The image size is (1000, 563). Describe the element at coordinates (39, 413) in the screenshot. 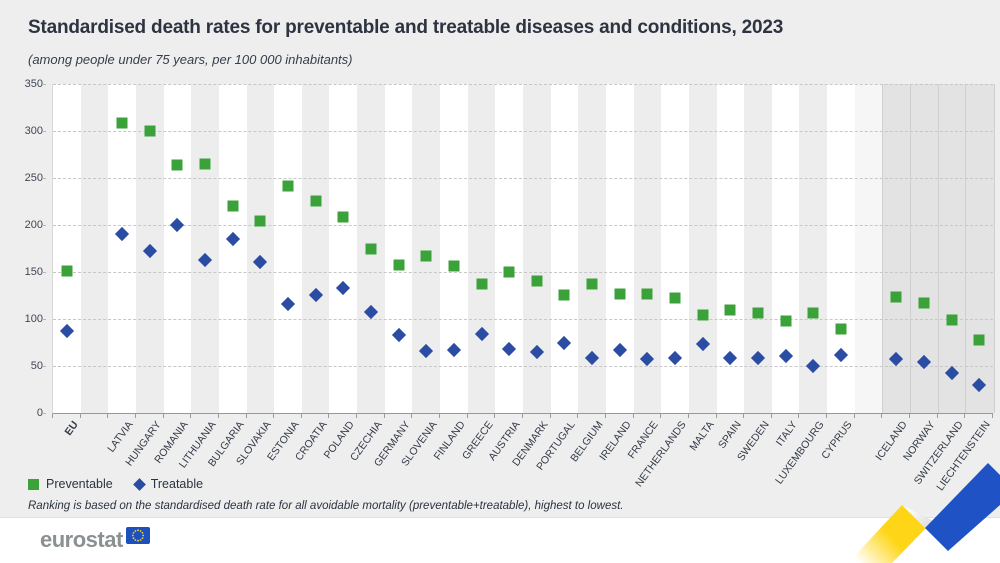

I see `y-tick-label-0: 0` at that location.